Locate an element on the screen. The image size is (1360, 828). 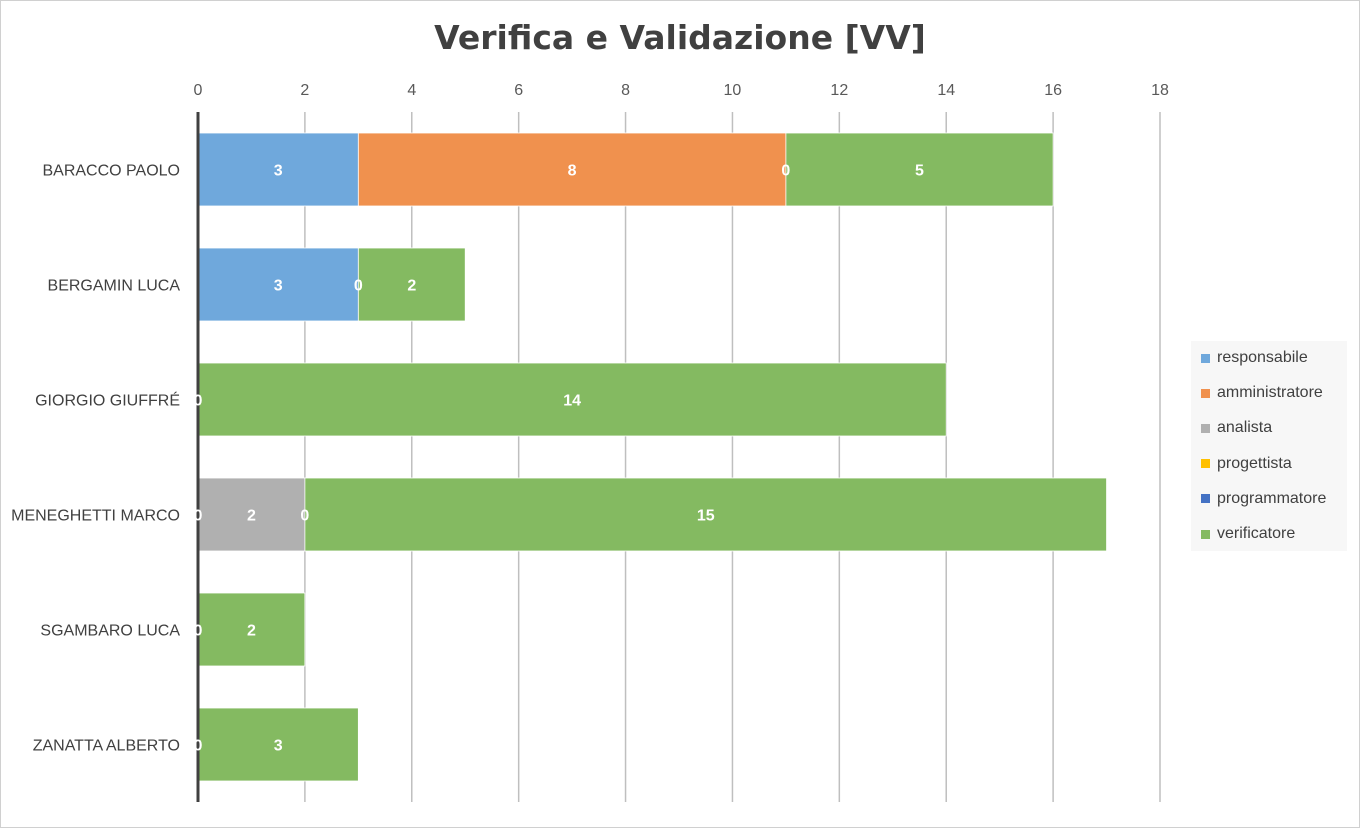
data-label: 5 is located at coordinates (919, 171).